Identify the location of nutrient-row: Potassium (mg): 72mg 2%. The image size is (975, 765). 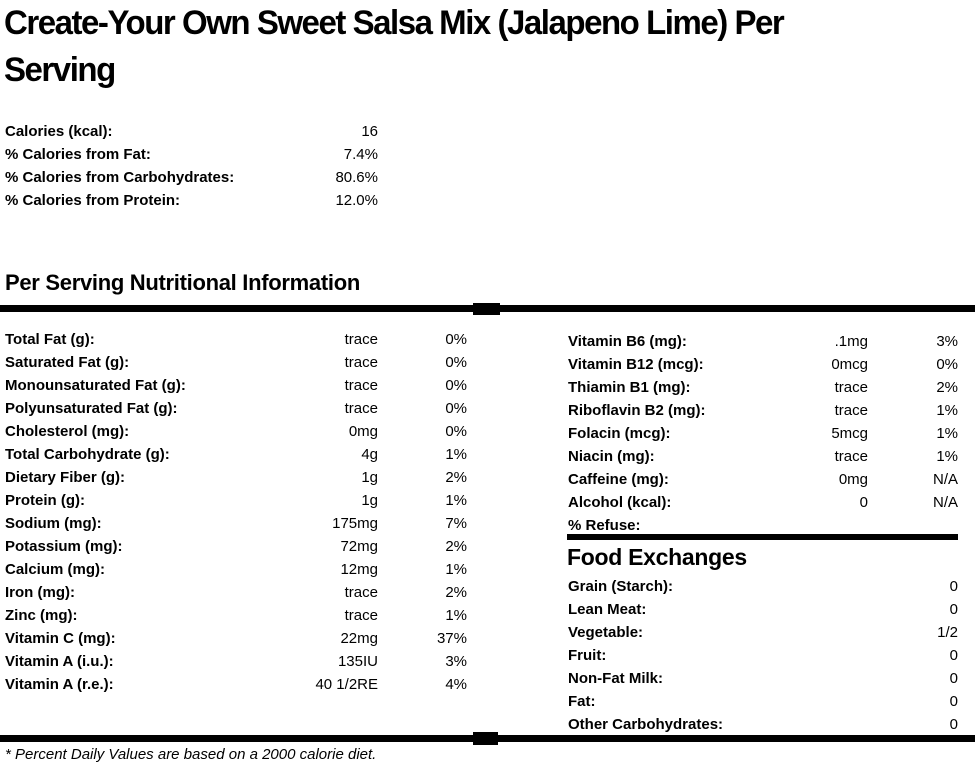
(236, 546).